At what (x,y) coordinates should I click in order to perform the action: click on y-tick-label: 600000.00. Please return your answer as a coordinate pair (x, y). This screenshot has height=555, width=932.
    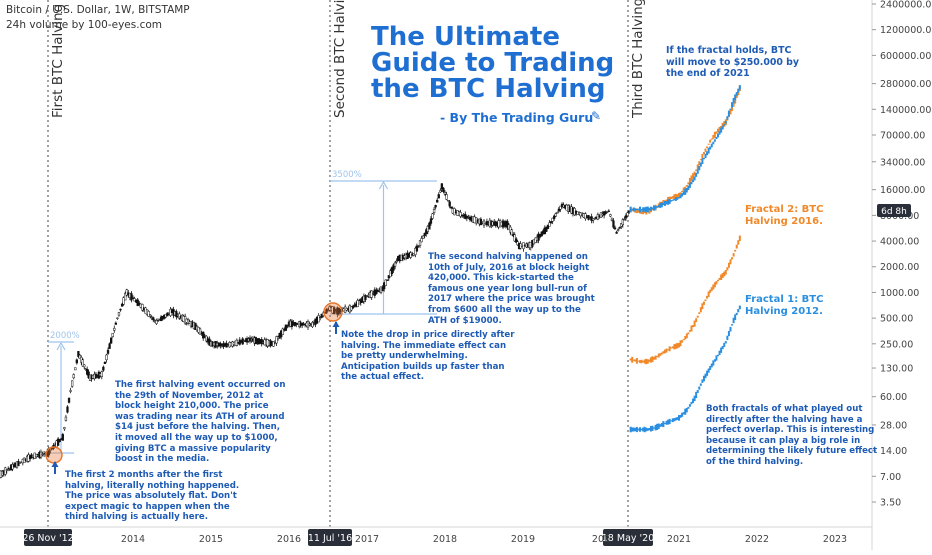
    Looking at the image, I should click on (905, 56).